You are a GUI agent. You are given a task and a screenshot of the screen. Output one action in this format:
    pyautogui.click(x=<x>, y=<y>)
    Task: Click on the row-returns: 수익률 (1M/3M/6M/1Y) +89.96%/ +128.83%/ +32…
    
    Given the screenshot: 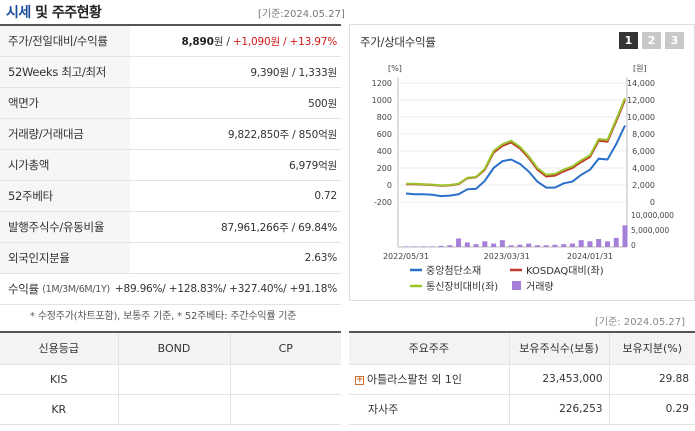 What is the action you would take?
    pyautogui.click(x=170, y=289)
    